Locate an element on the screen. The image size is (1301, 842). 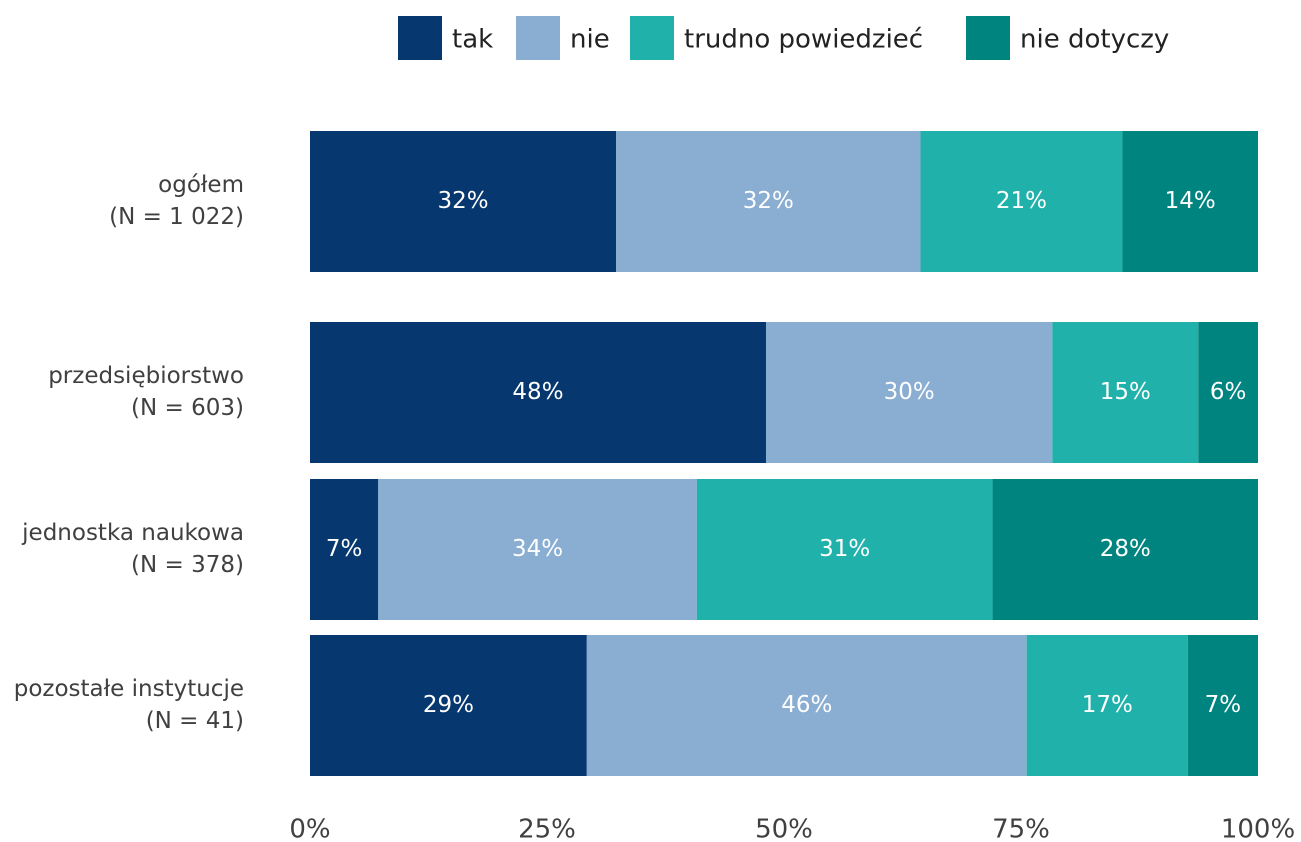
x-tick-label: 25% is located at coordinates (547, 828).